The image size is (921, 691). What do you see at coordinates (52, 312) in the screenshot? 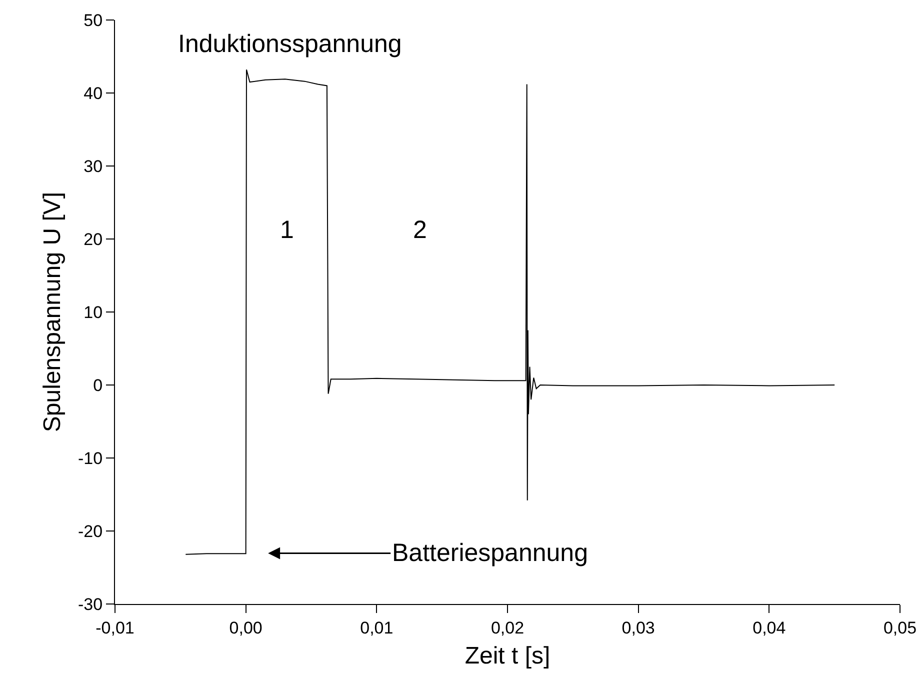
I see `y-axis-title: Spulenspannung U [V]` at bounding box center [52, 312].